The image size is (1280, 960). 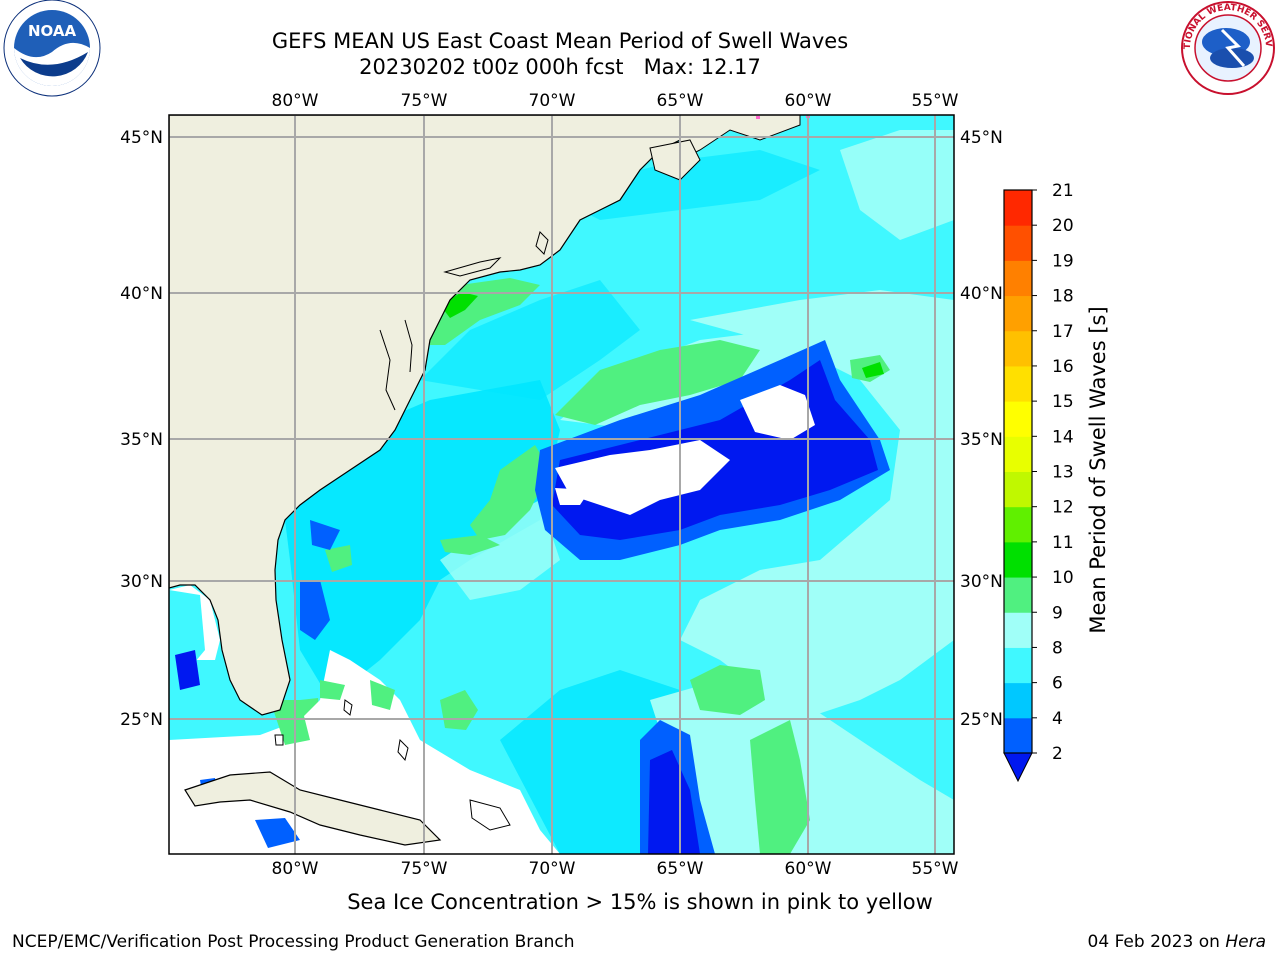 What do you see at coordinates (1063, 508) in the screenshot?
I see `colorbar-tick-label: 12` at bounding box center [1063, 508].